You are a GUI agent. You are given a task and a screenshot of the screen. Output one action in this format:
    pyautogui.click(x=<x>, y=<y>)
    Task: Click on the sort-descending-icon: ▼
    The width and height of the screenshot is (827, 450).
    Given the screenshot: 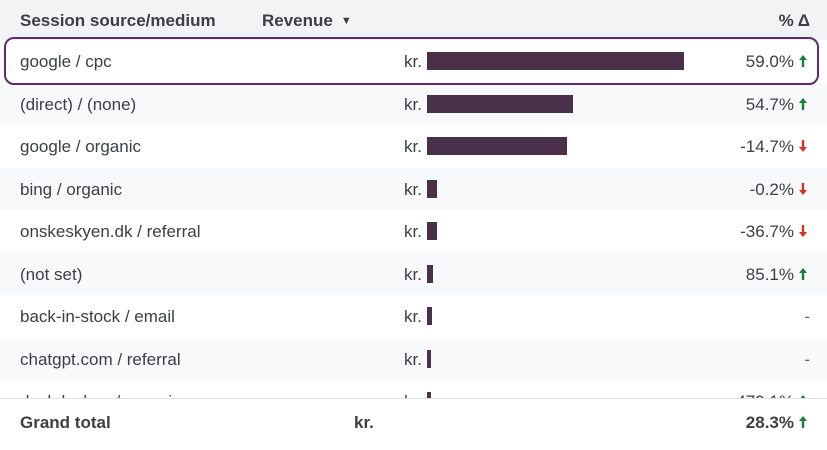 What is the action you would take?
    pyautogui.click(x=346, y=21)
    